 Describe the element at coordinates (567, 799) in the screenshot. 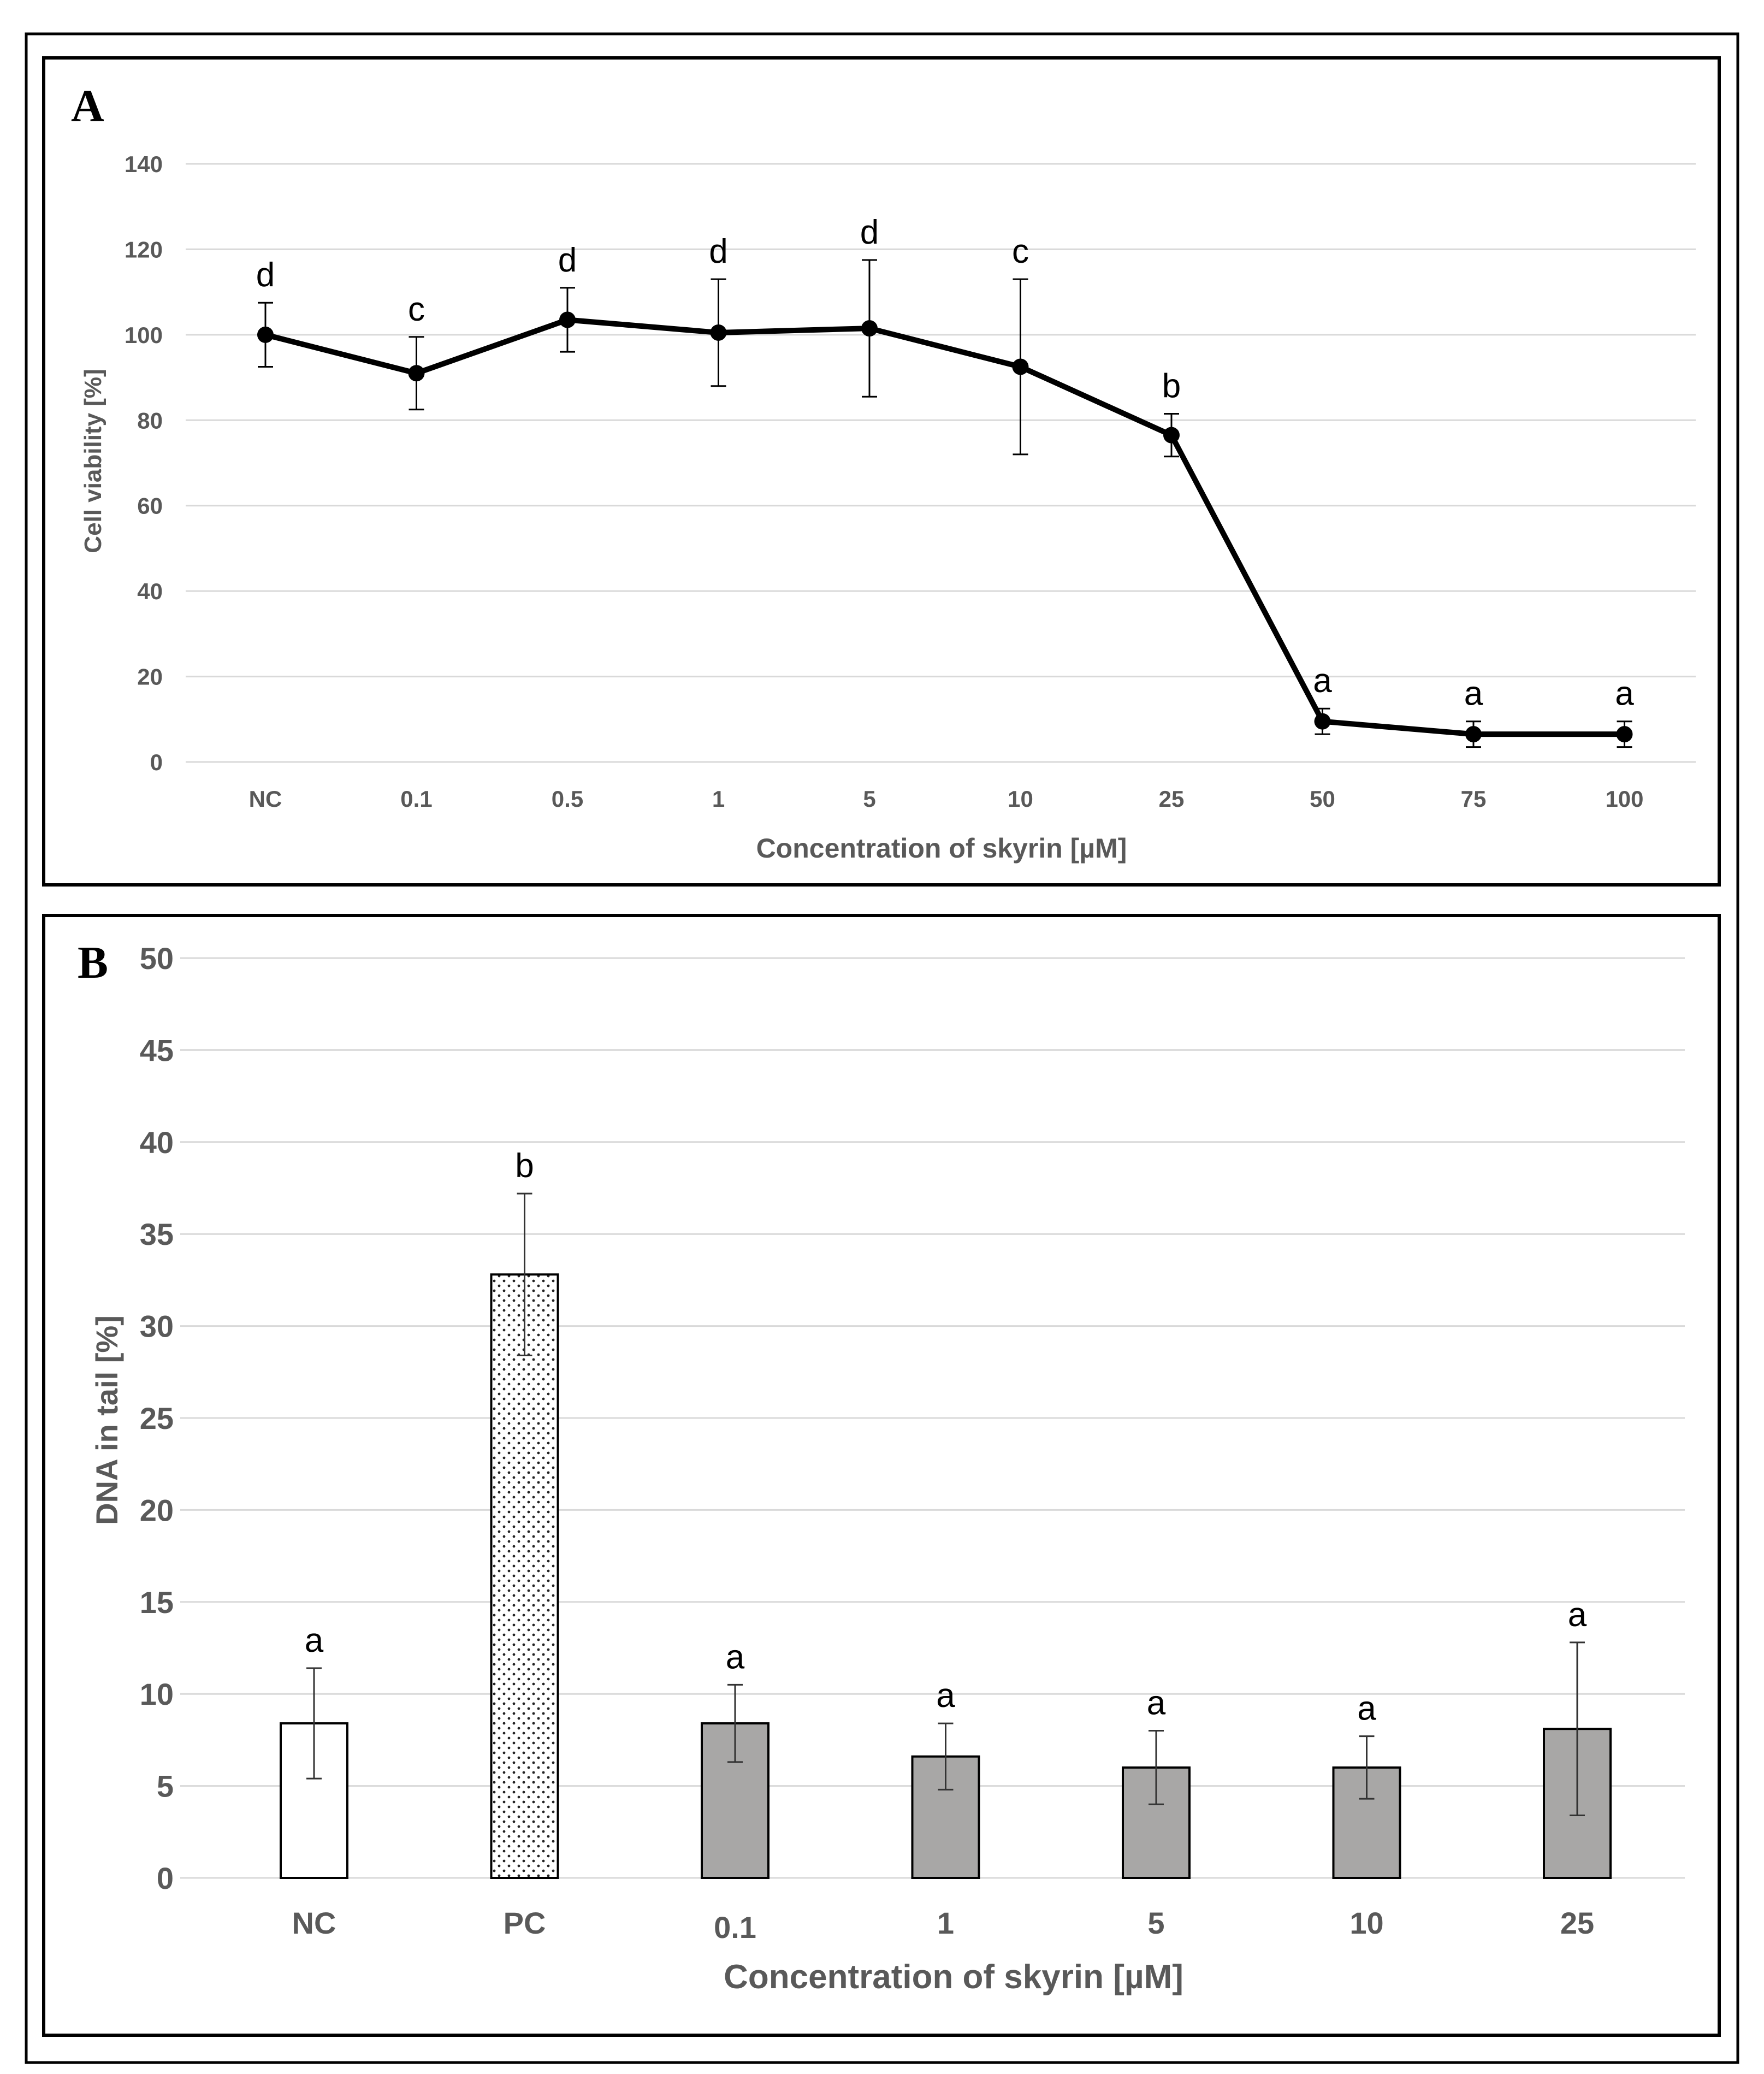

I see `panel-a-x-tick-label: 0.5` at that location.